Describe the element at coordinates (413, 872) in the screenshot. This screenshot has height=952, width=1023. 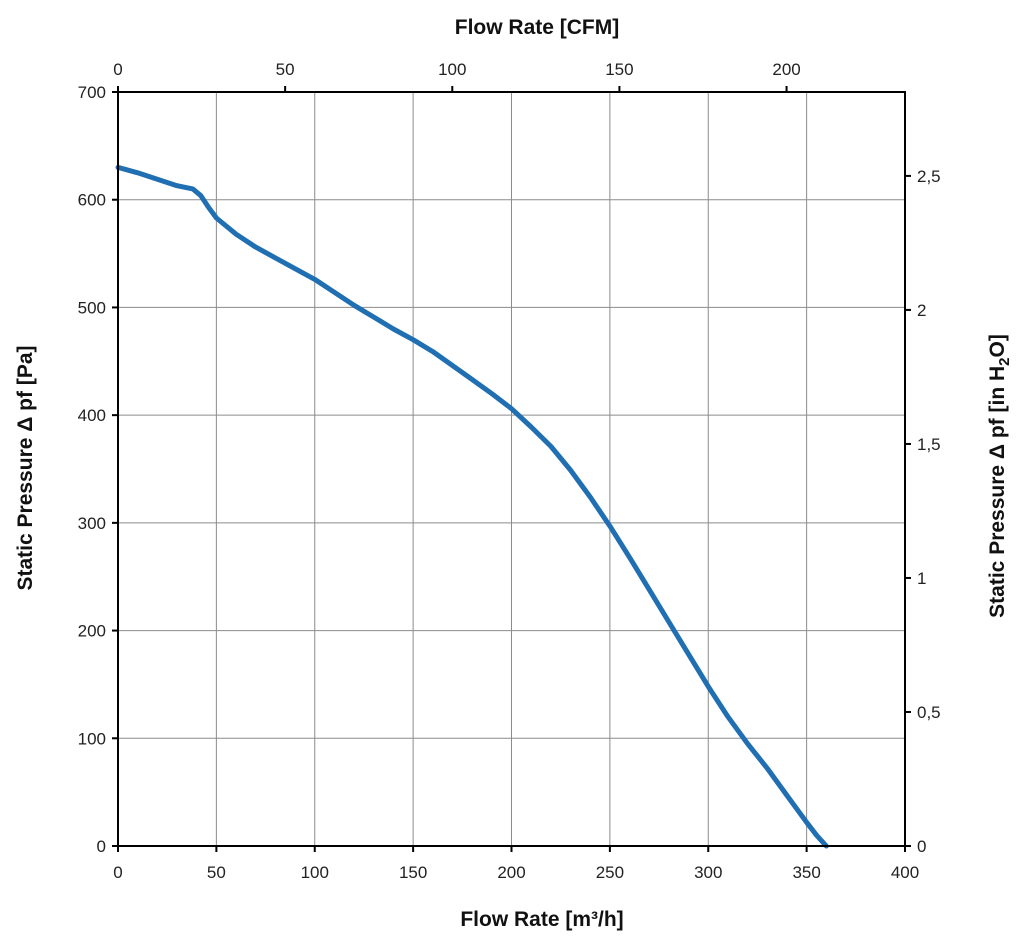
I see `x-tick-label: 150` at that location.